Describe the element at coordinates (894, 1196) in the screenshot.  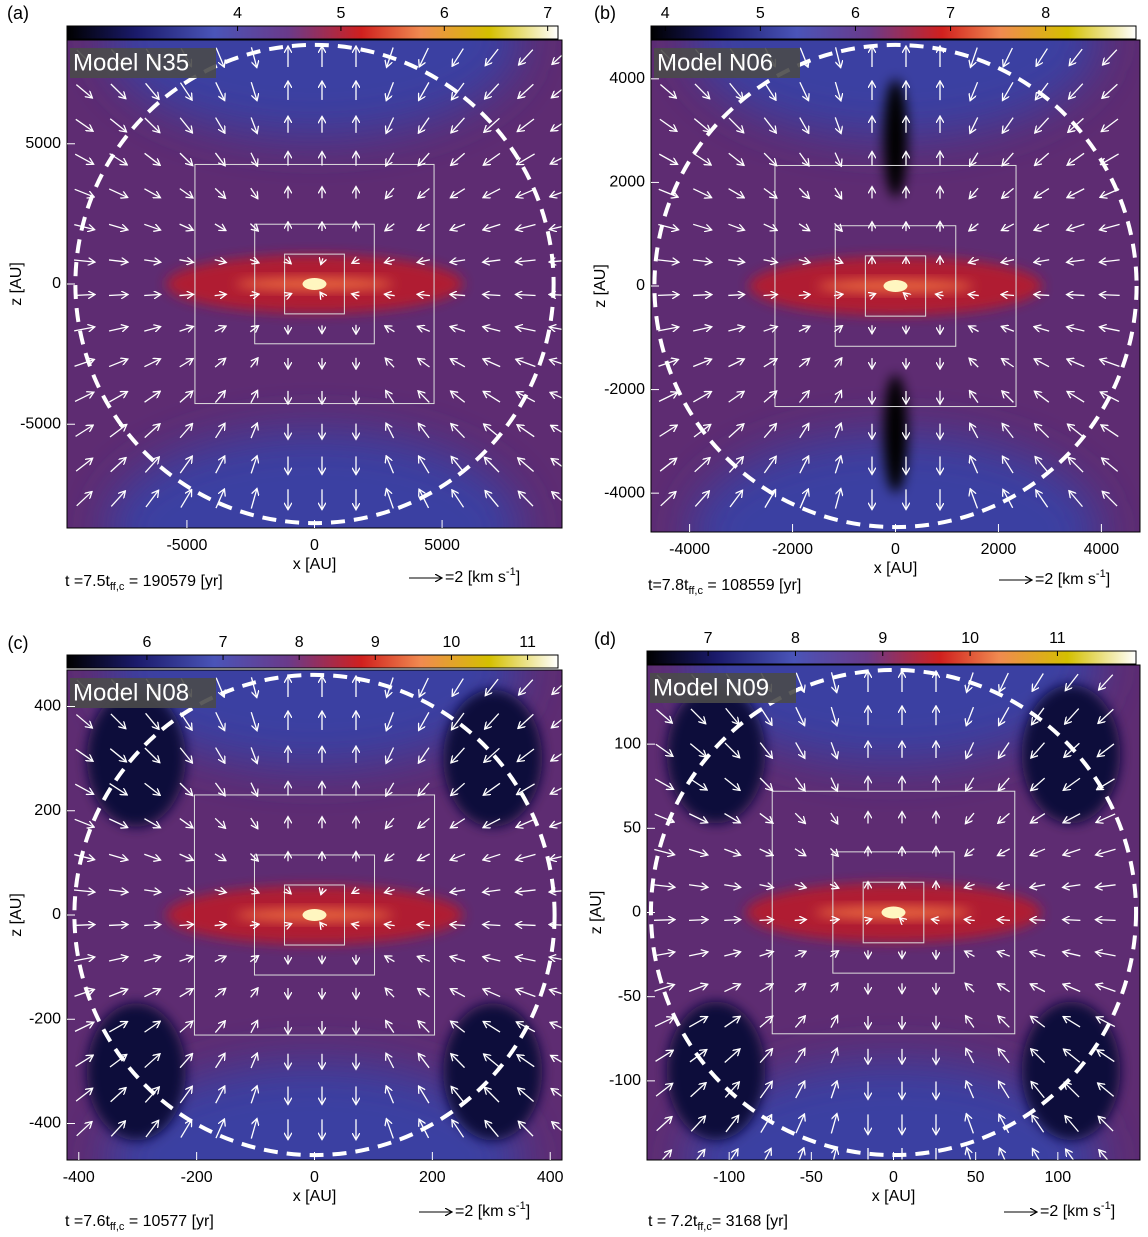
I see `x-axis-title: x [AU]` at that location.